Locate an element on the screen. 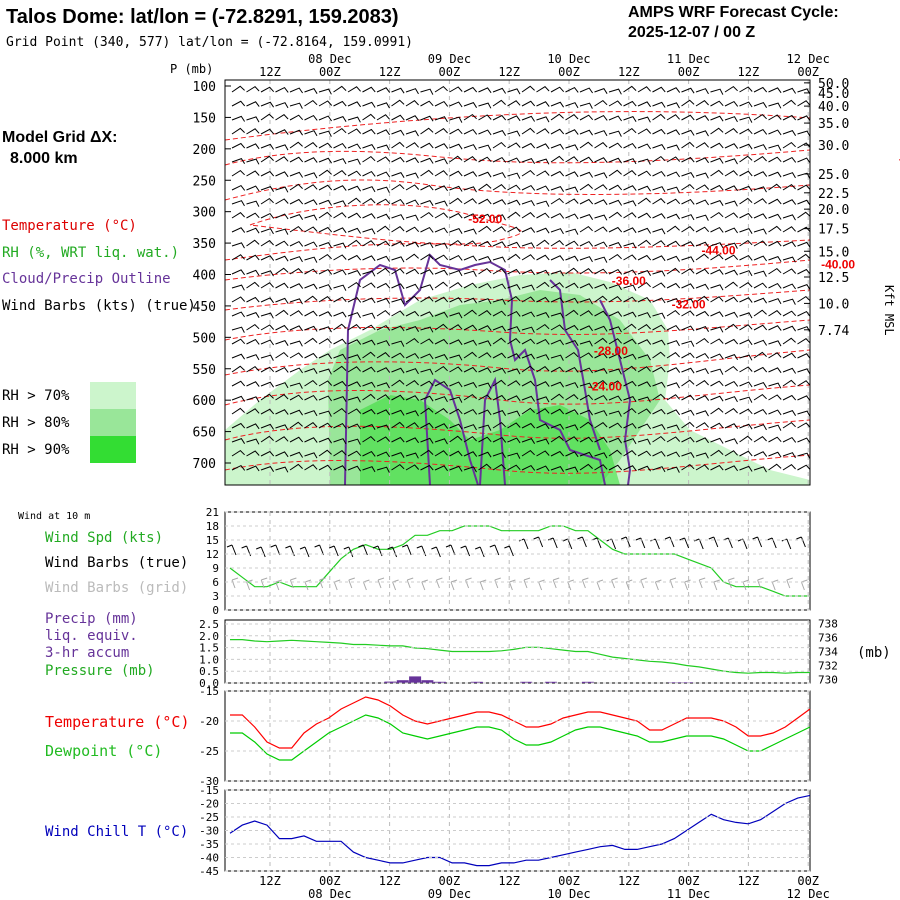 The height and width of the screenshot is (900, 900). axis-tick-label: -30 is located at coordinates (209, 781).